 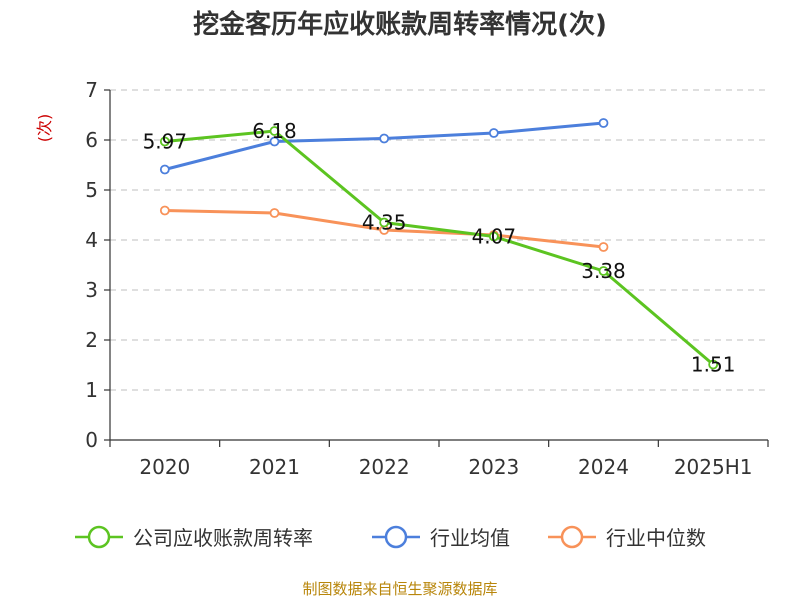 I want to click on y-tick-label-7: 7, so click(x=91, y=90).